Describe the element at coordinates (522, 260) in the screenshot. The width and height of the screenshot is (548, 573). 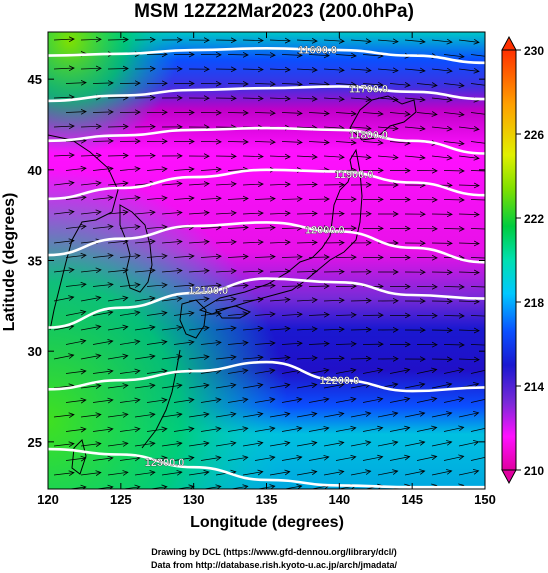
I see `colorbar: 210 214 218 222 226 230` at that location.